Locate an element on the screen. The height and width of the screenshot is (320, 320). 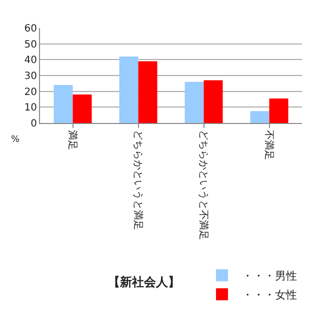
legend-label: ・・・女性 is located at coordinates (269, 295).